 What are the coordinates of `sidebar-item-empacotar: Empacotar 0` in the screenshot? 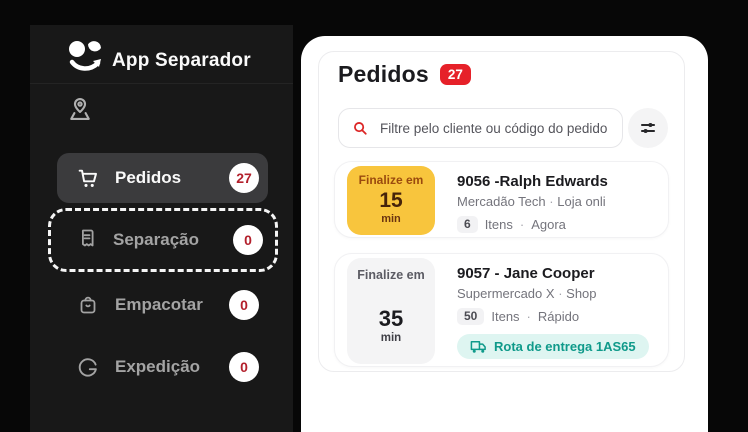 It's located at (162, 305).